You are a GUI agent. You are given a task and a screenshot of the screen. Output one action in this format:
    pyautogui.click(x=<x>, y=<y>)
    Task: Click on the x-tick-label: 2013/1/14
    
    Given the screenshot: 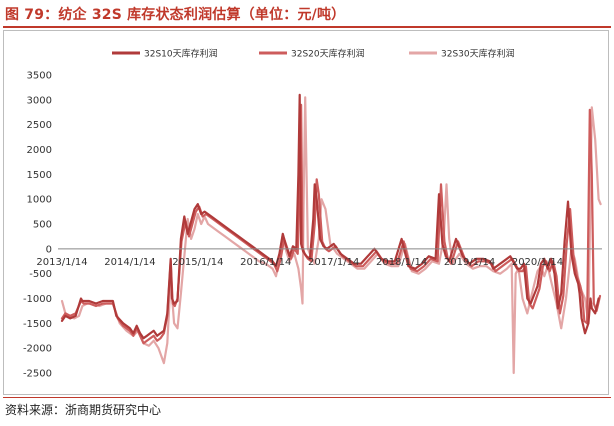 What is the action you would take?
    pyautogui.click(x=61, y=262)
    